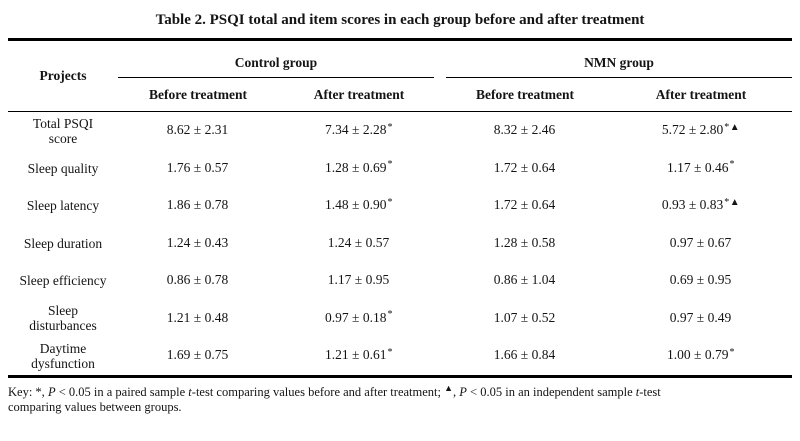 The height and width of the screenshot is (441, 800). I want to click on subheader-nmn-before: Before treatment, so click(525, 95).